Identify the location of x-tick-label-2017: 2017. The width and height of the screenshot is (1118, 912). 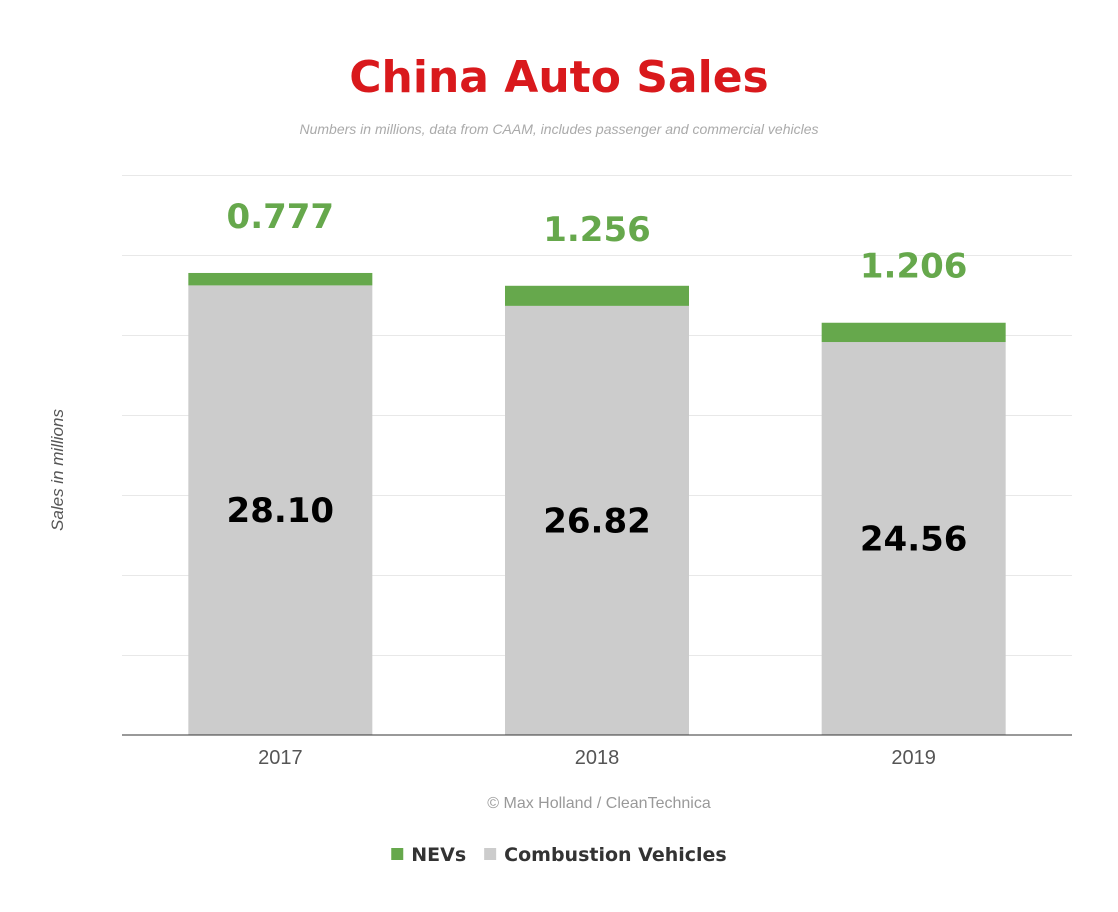
(280, 758).